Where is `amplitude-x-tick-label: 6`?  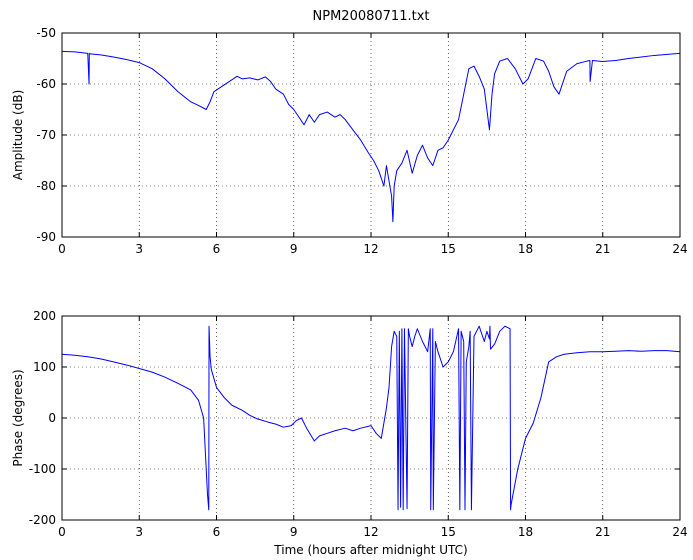 amplitude-x-tick-label: 6 is located at coordinates (217, 249).